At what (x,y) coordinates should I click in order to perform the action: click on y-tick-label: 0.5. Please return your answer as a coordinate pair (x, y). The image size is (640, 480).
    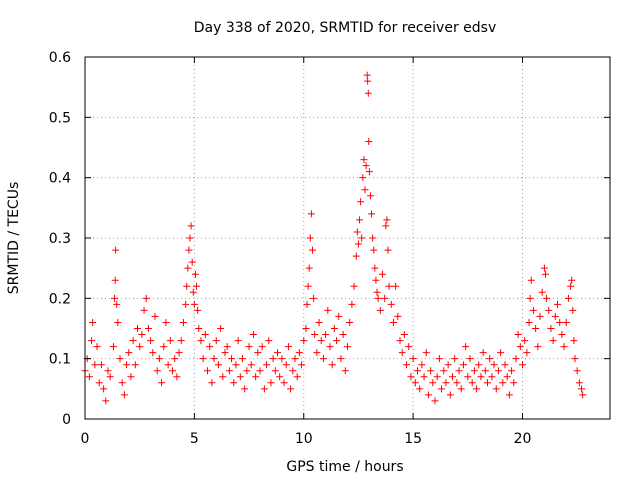
    Looking at the image, I should click on (60, 118).